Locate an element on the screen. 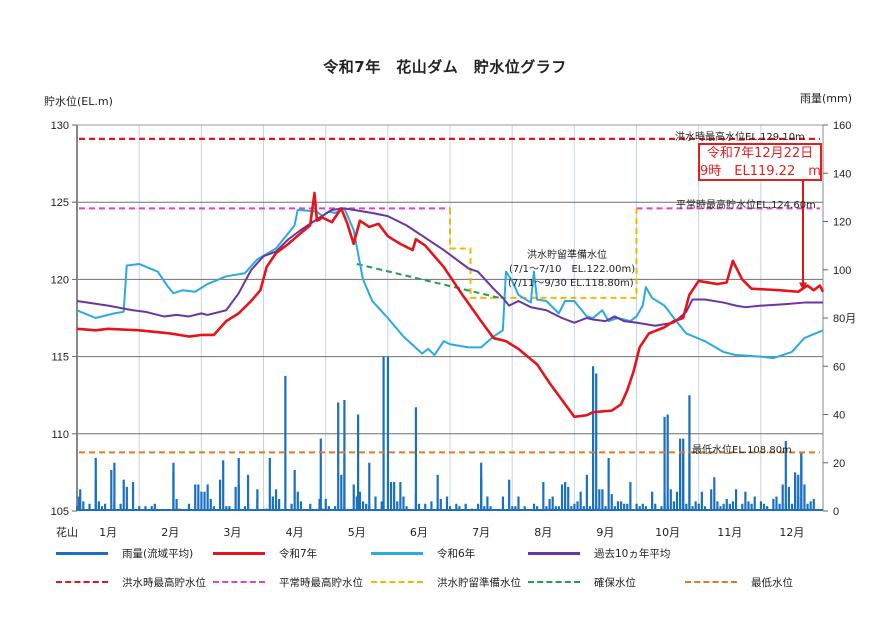 This screenshot has height=630, width=890. callout-arrowhead is located at coordinates (803, 286).